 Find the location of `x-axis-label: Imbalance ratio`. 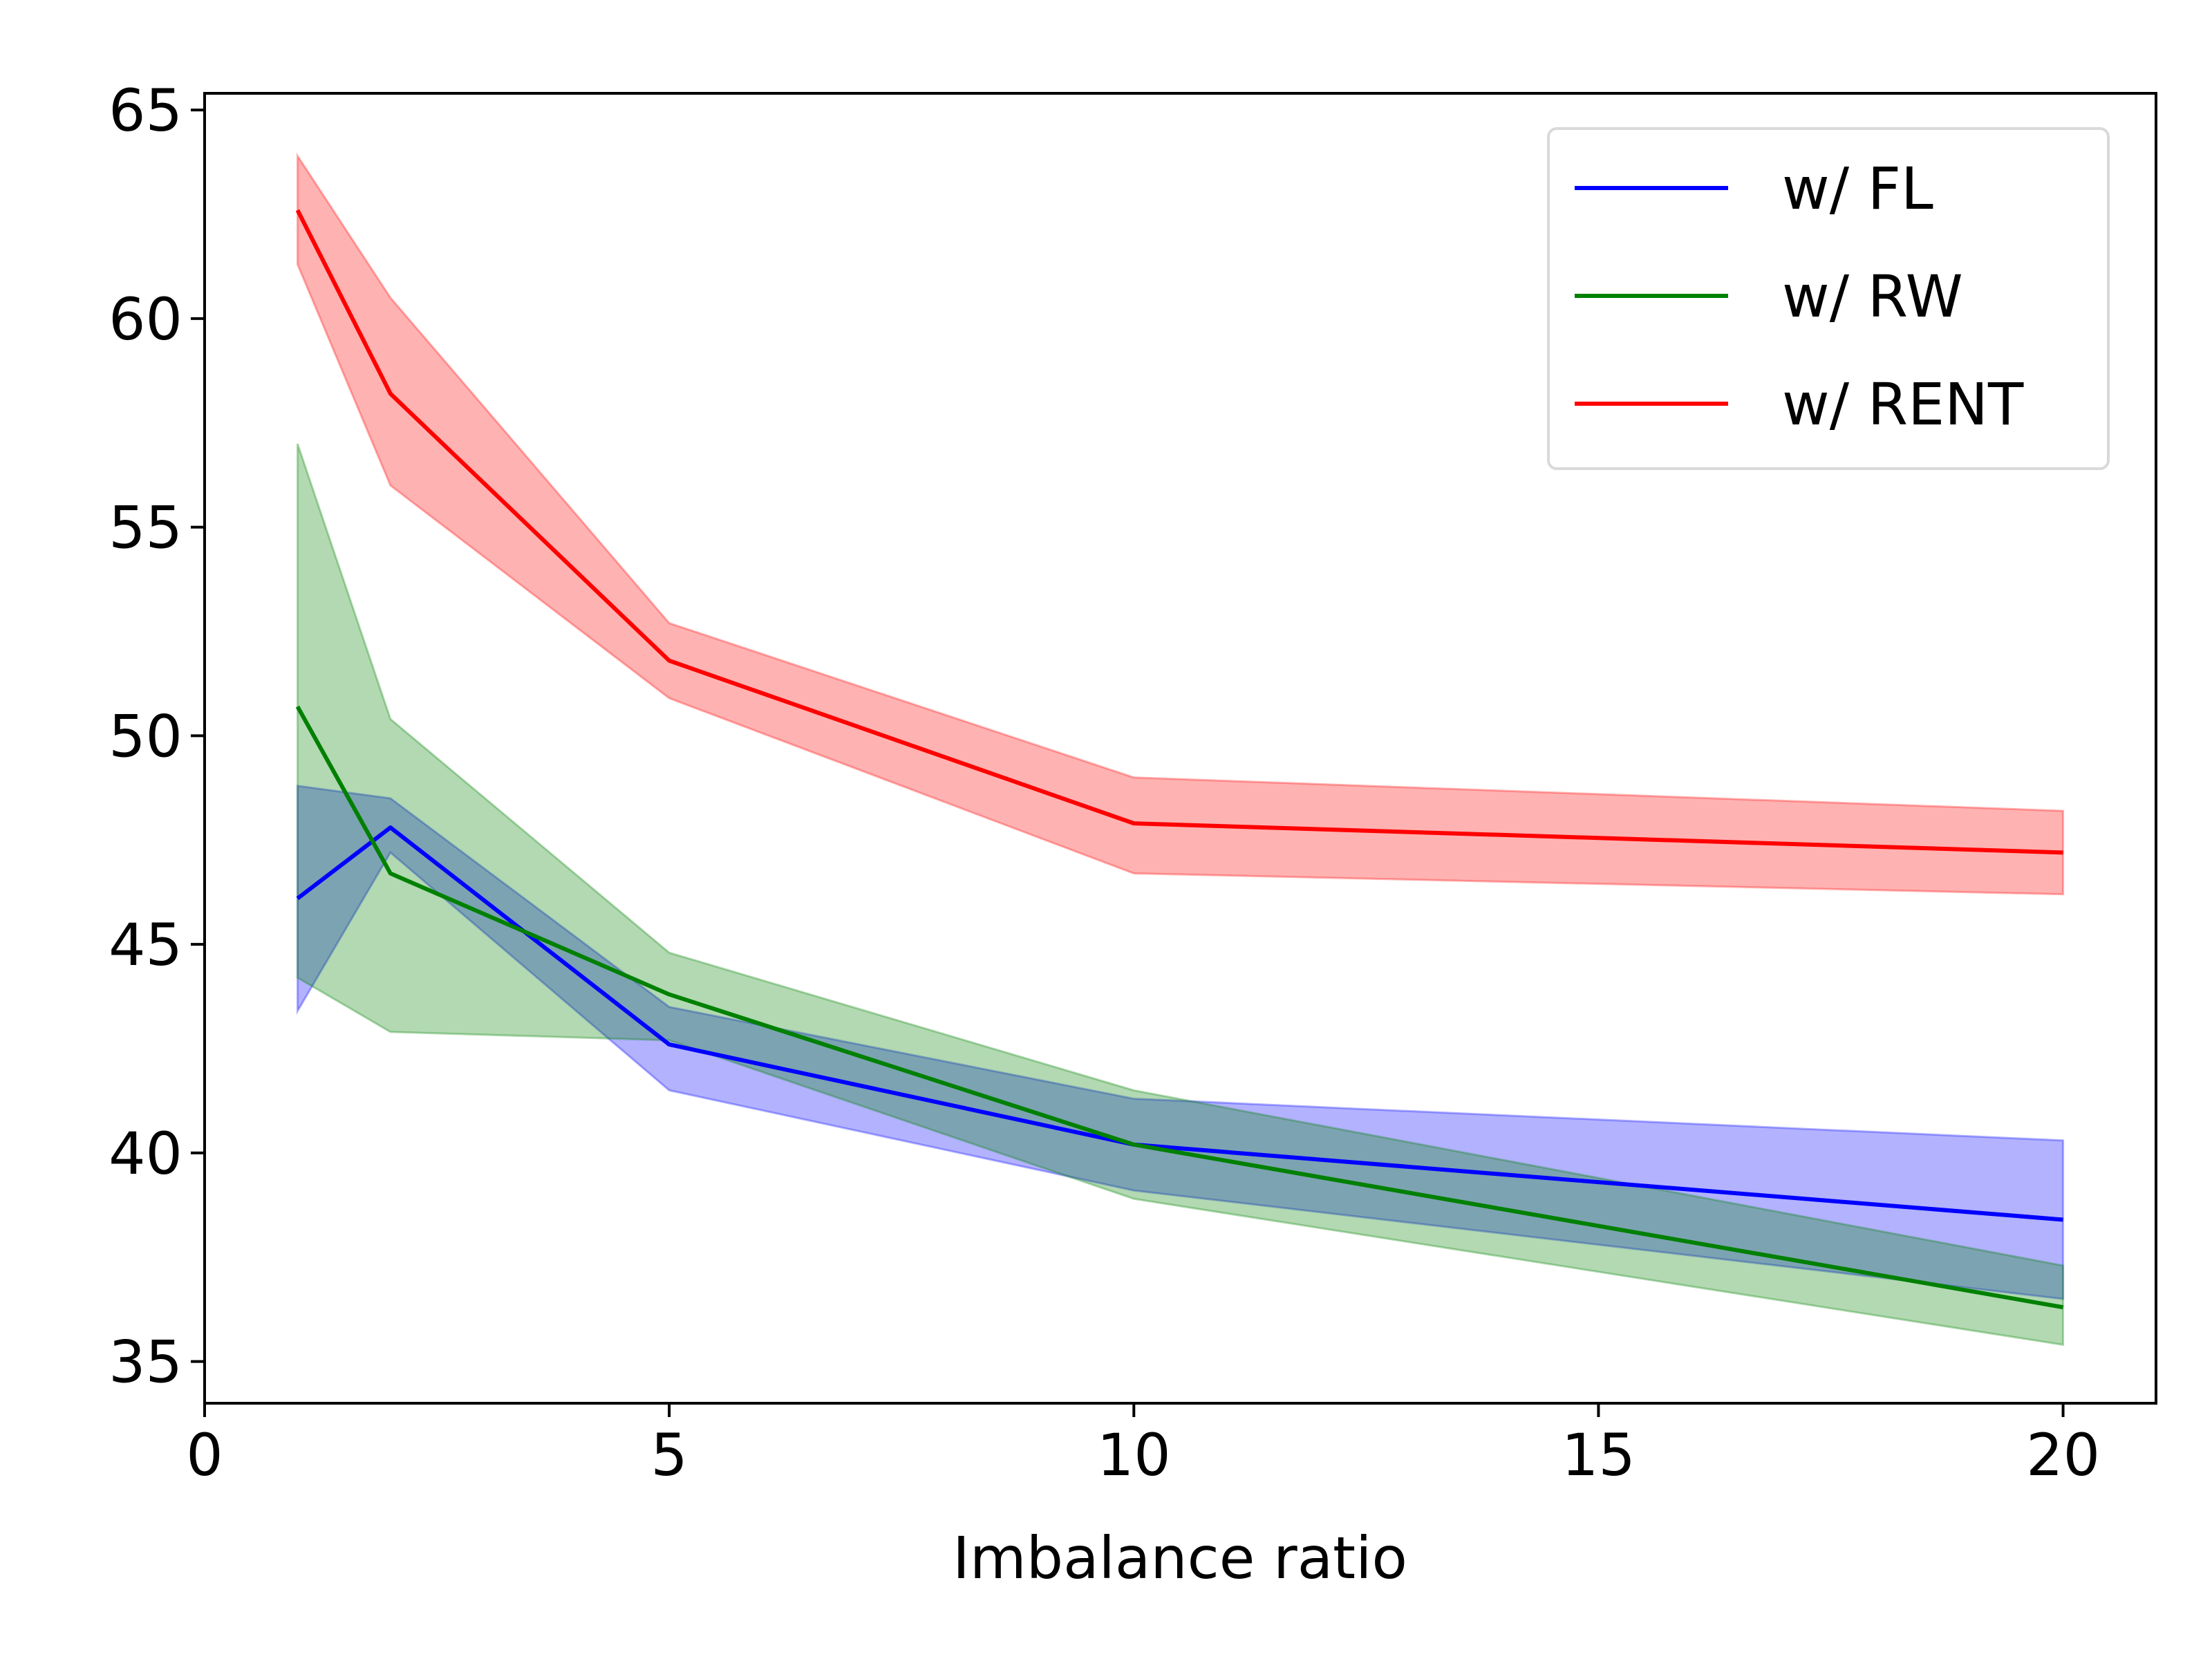

x-axis-label: Imbalance ratio is located at coordinates (1180, 1558).